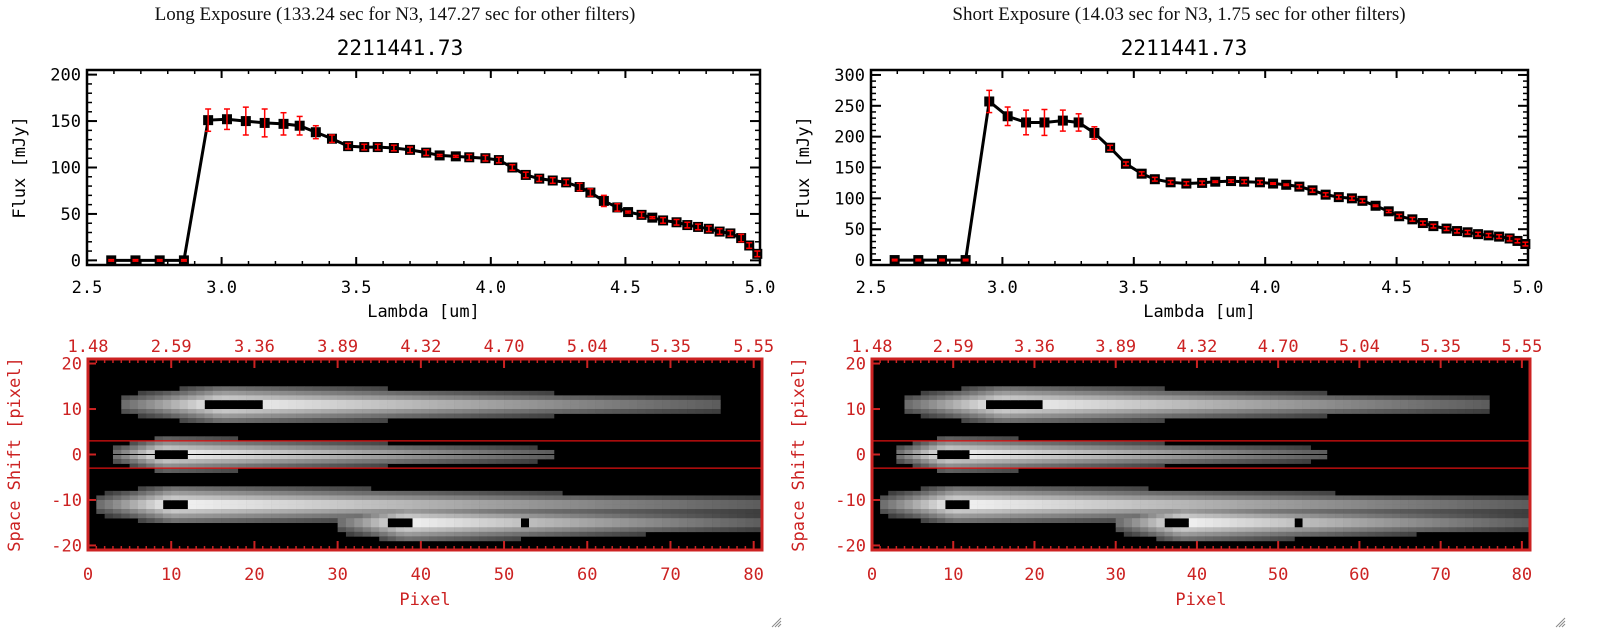 The image size is (1600, 630). What do you see at coordinates (587, 575) in the screenshot?
I see `x-tick-label: 60` at bounding box center [587, 575].